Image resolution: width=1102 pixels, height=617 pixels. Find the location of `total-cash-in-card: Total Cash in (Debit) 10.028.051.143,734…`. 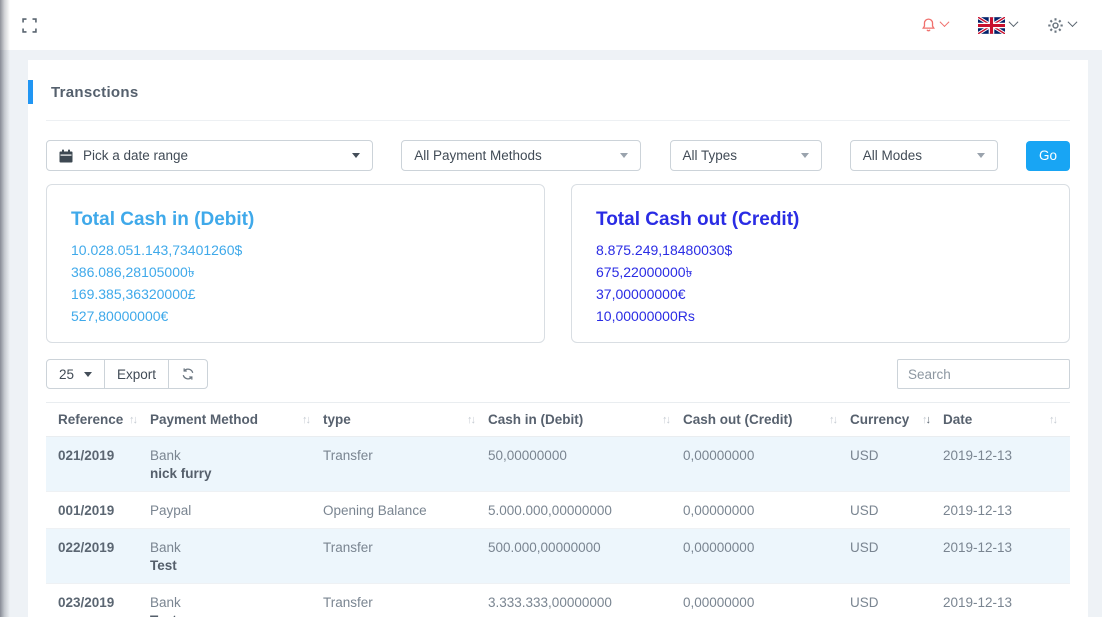

total-cash-in-card: Total Cash in (Debit) 10.028.051.143,734… is located at coordinates (295, 263).